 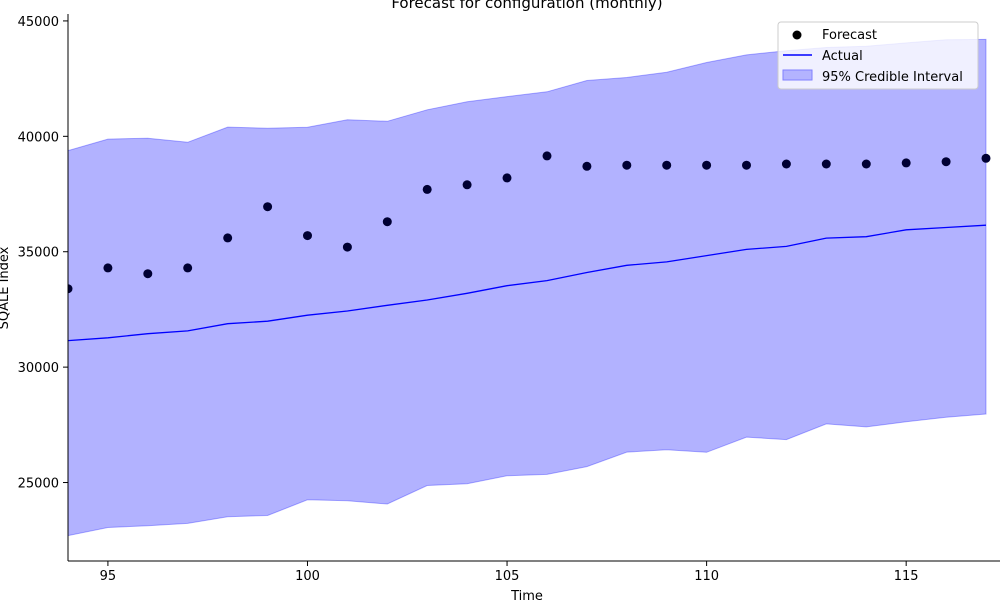 I want to click on legend-forecast-marker, so click(x=797, y=35).